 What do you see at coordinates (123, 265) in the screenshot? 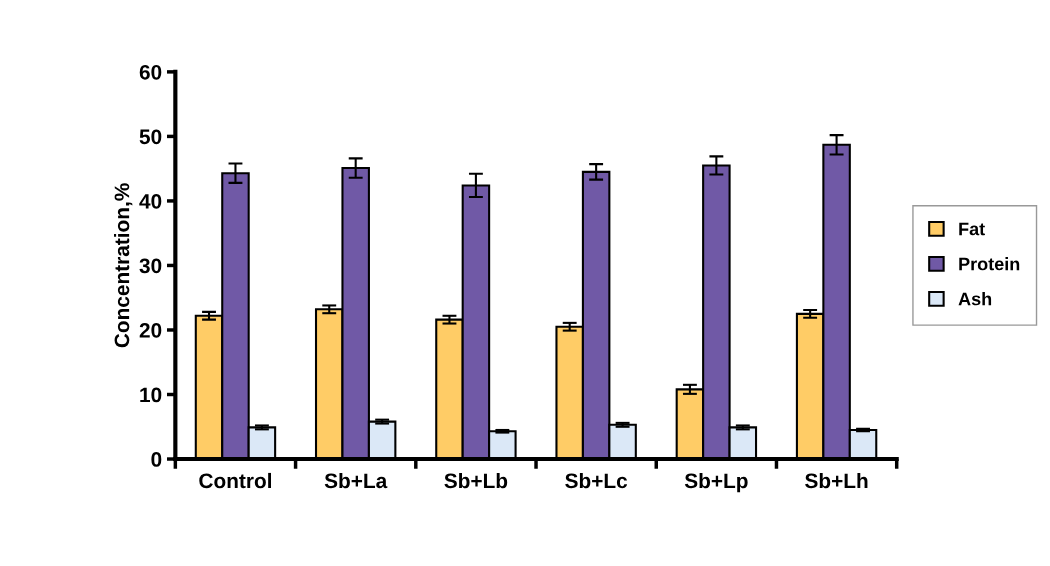
I see `y-axis-title: Concentration,%` at bounding box center [123, 265].